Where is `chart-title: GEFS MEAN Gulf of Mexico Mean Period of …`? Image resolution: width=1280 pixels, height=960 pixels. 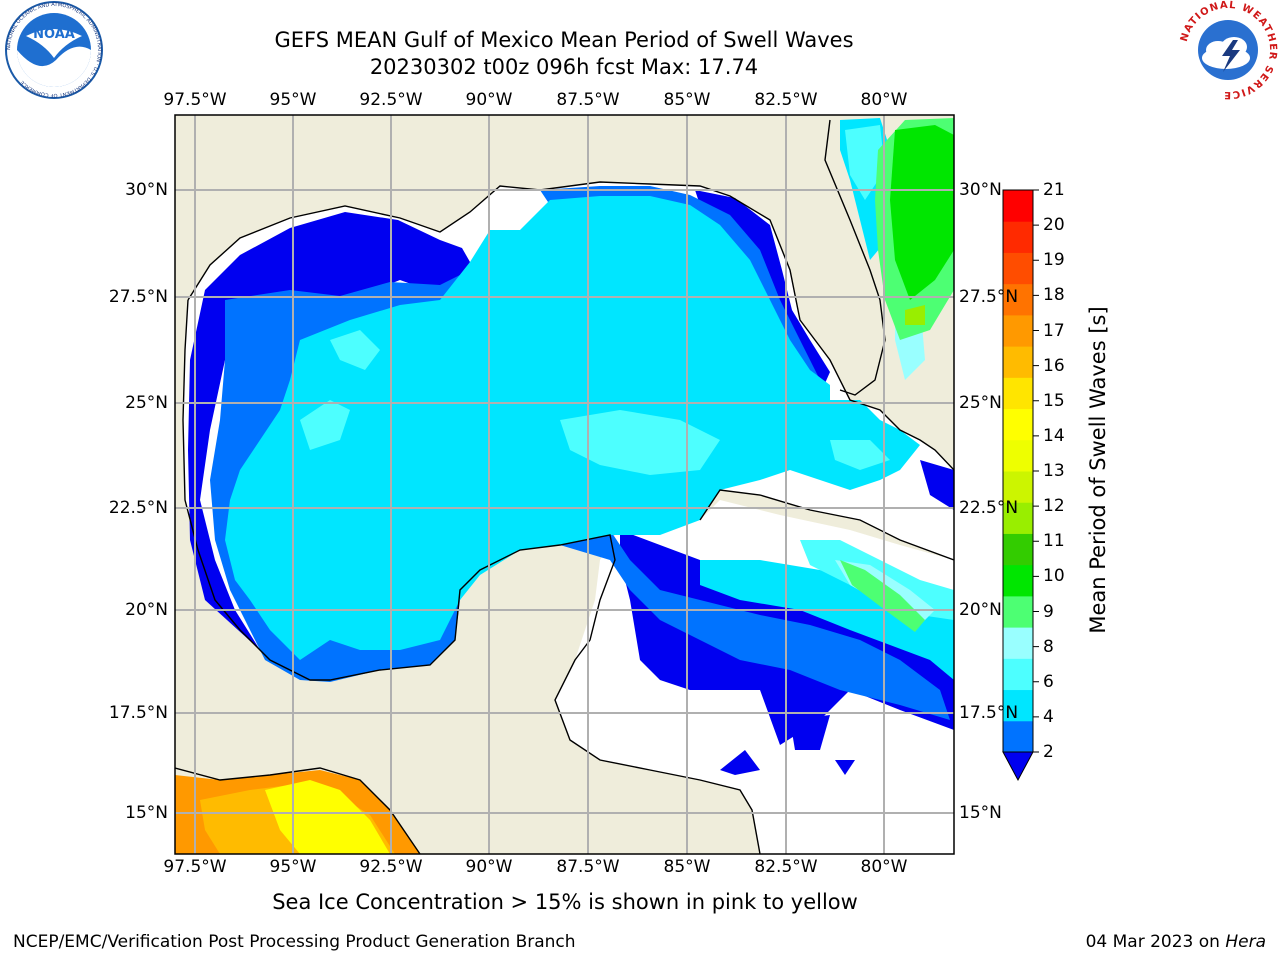
chart-title: GEFS MEAN Gulf of Mexico Mean Period of … is located at coordinates (564, 40).